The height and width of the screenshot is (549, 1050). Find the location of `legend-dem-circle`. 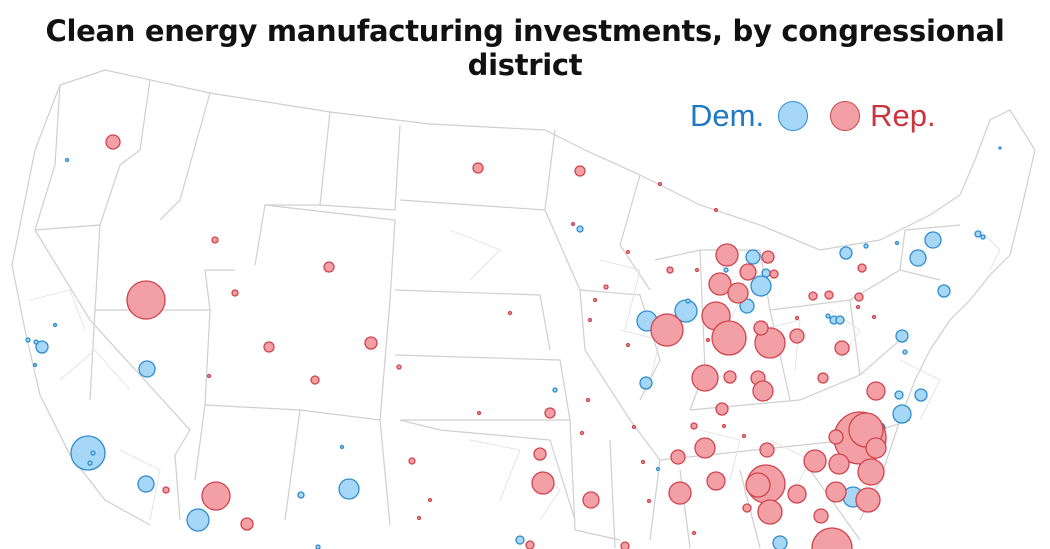

legend-dem-circle is located at coordinates (793, 116).